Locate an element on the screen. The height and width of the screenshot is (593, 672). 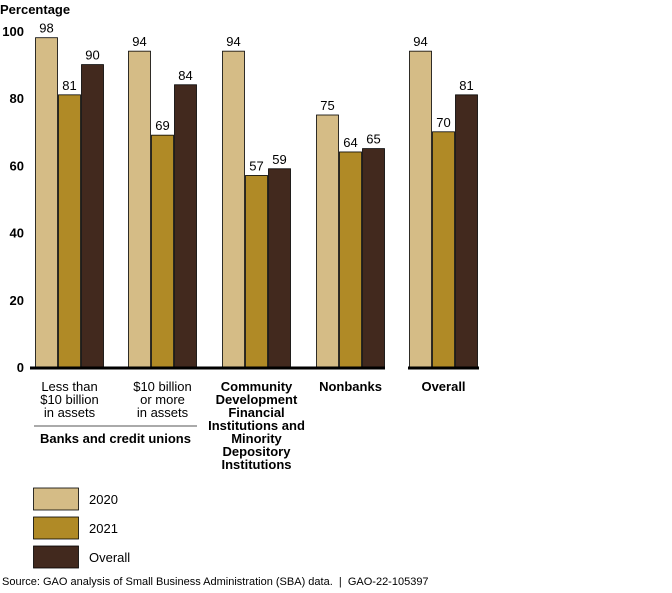
category-label: Institutions and is located at coordinates (256, 425).